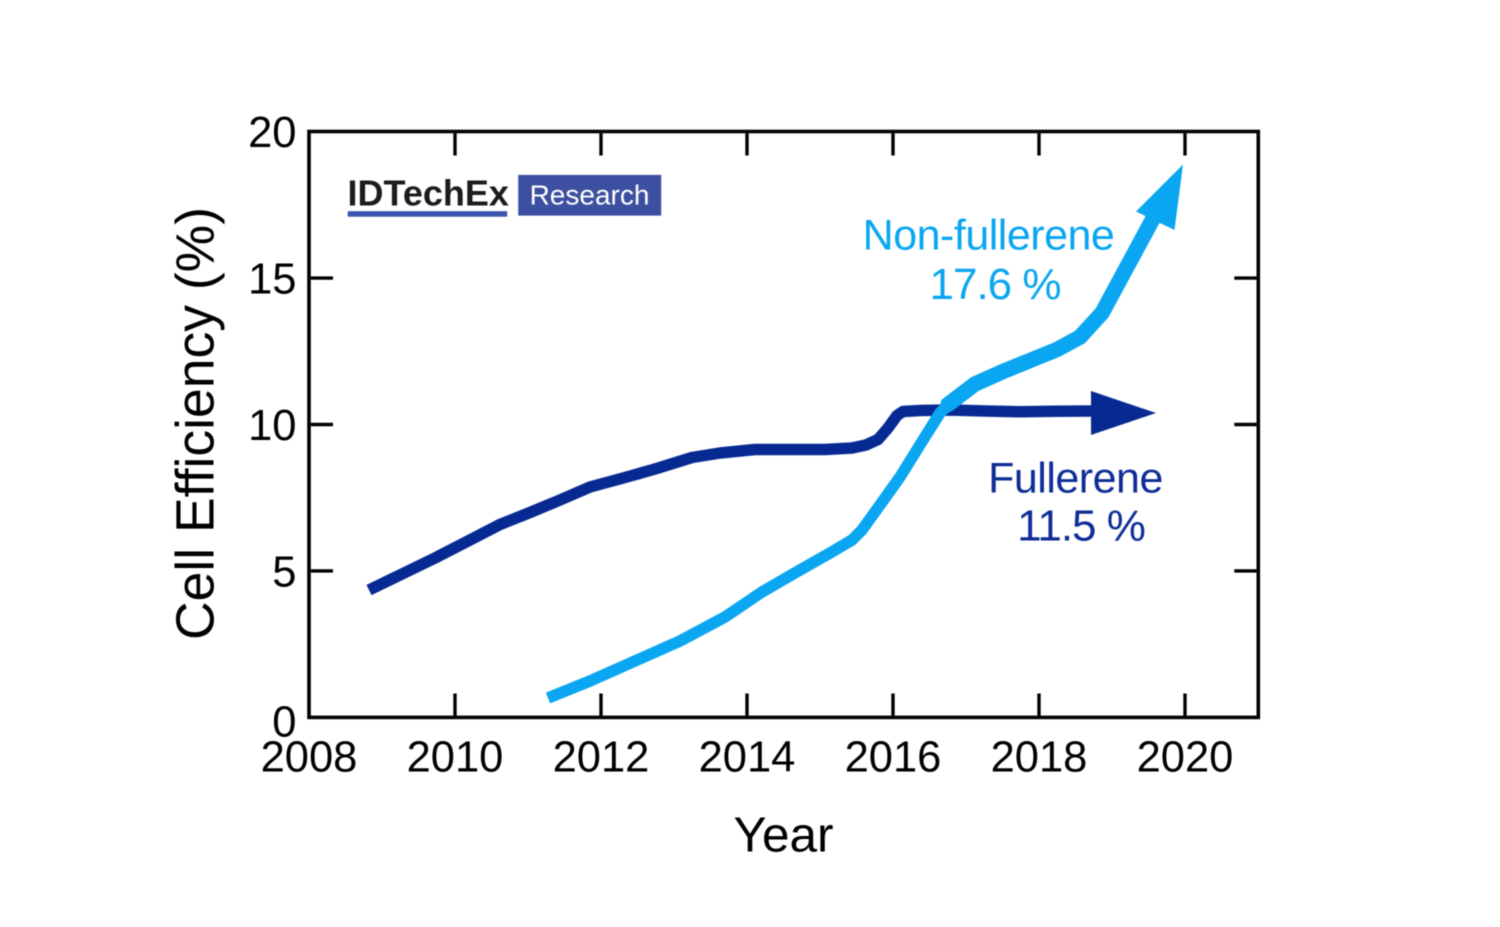  What do you see at coordinates (601, 758) in the screenshot?
I see `svg-text: 2012` at bounding box center [601, 758].